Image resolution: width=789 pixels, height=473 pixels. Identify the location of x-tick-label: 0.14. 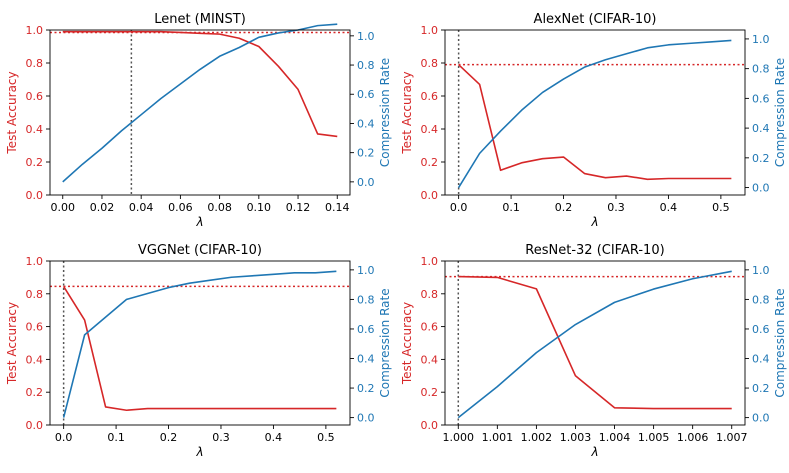
(337, 207).